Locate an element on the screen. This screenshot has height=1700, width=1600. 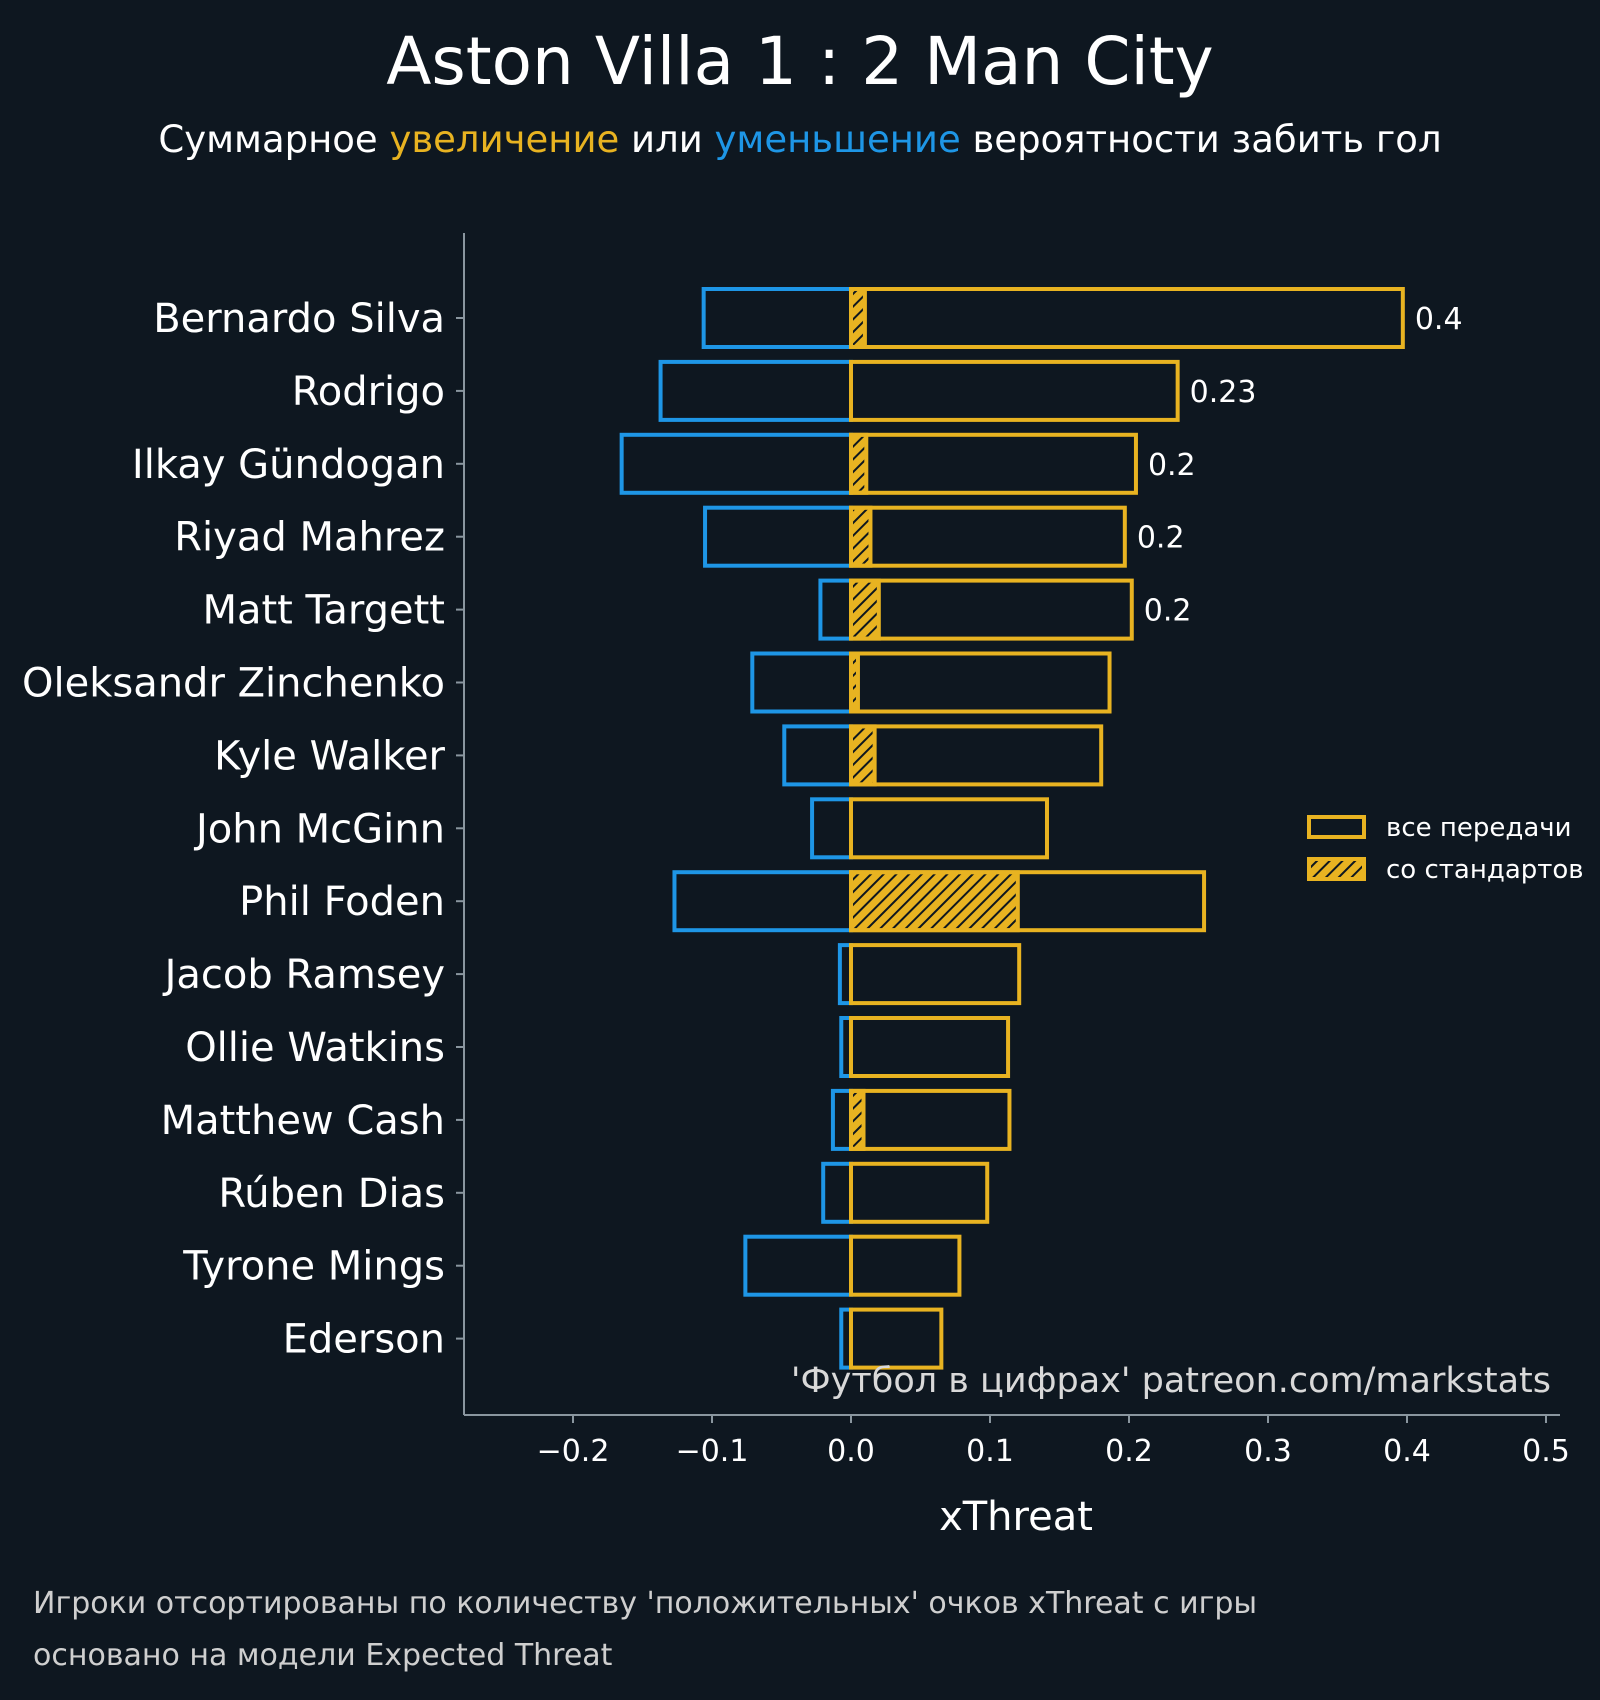
bar-data-label: 0.23 is located at coordinates (1223, 392).